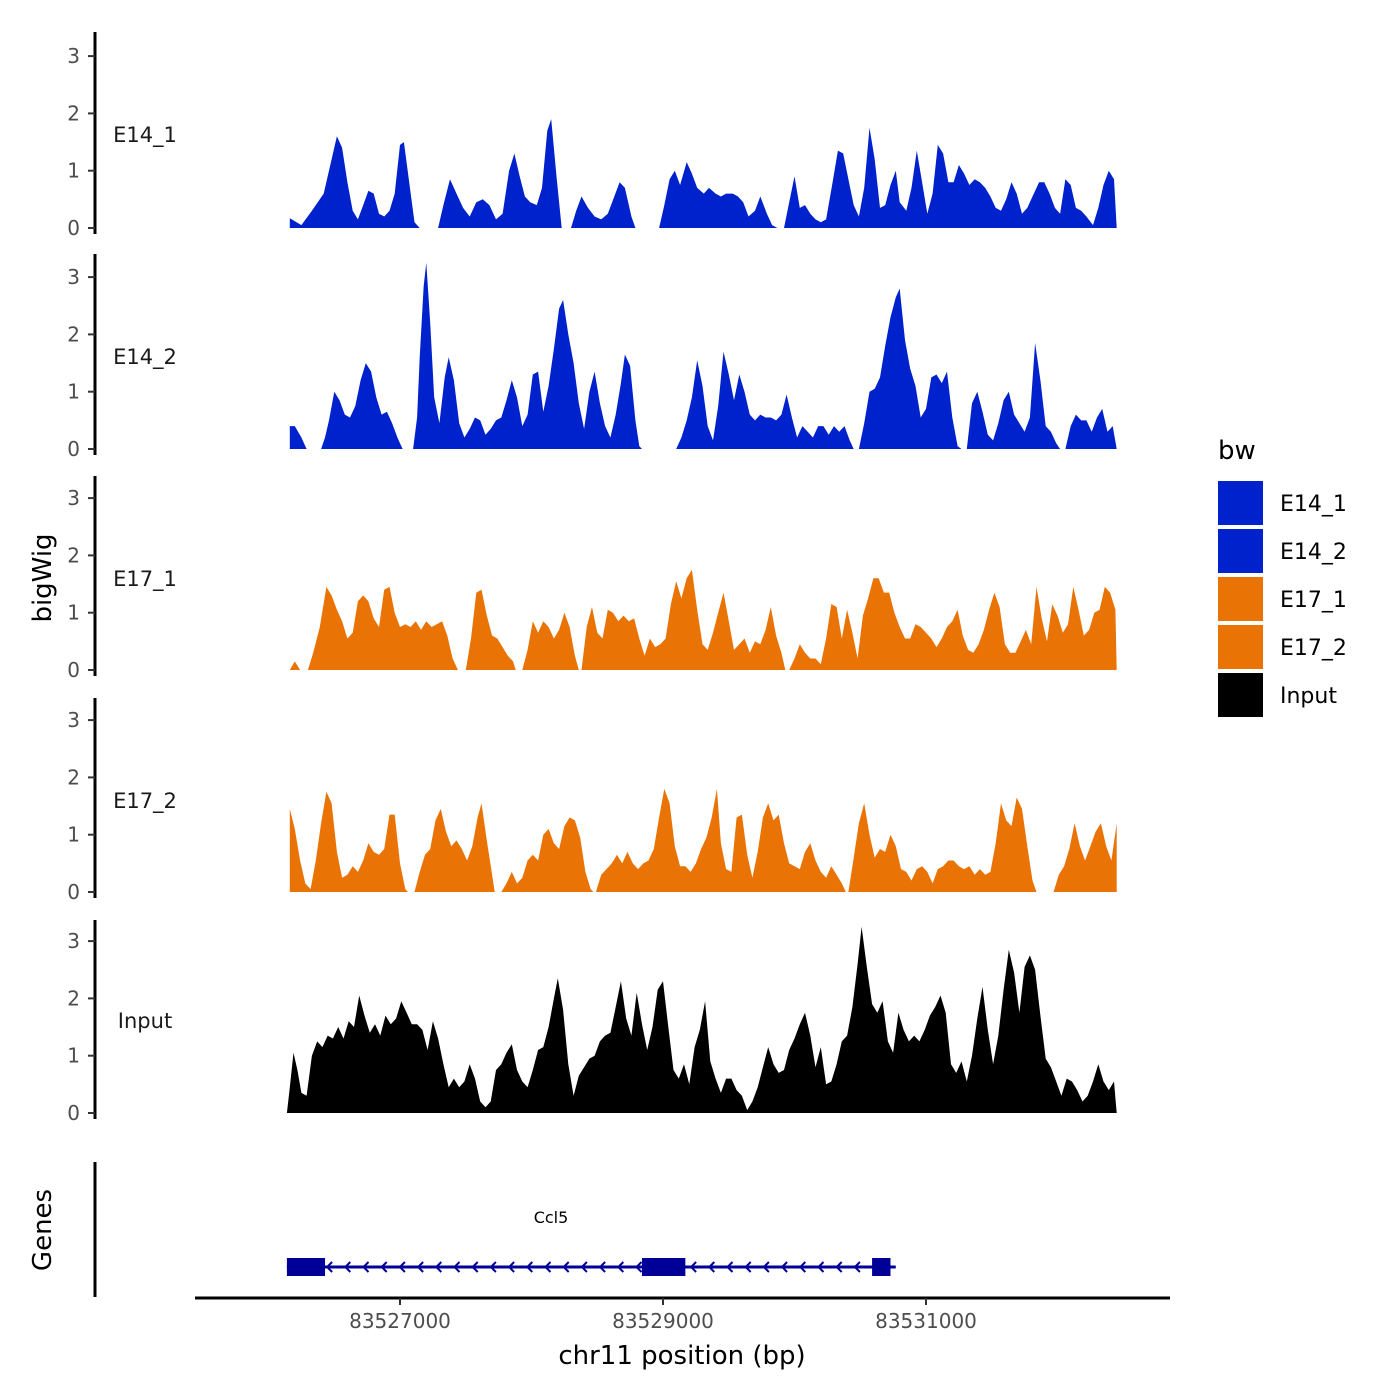 This screenshot has width=1400, height=1400. What do you see at coordinates (145, 357) in the screenshot?
I see `track-label: E14_2` at bounding box center [145, 357].